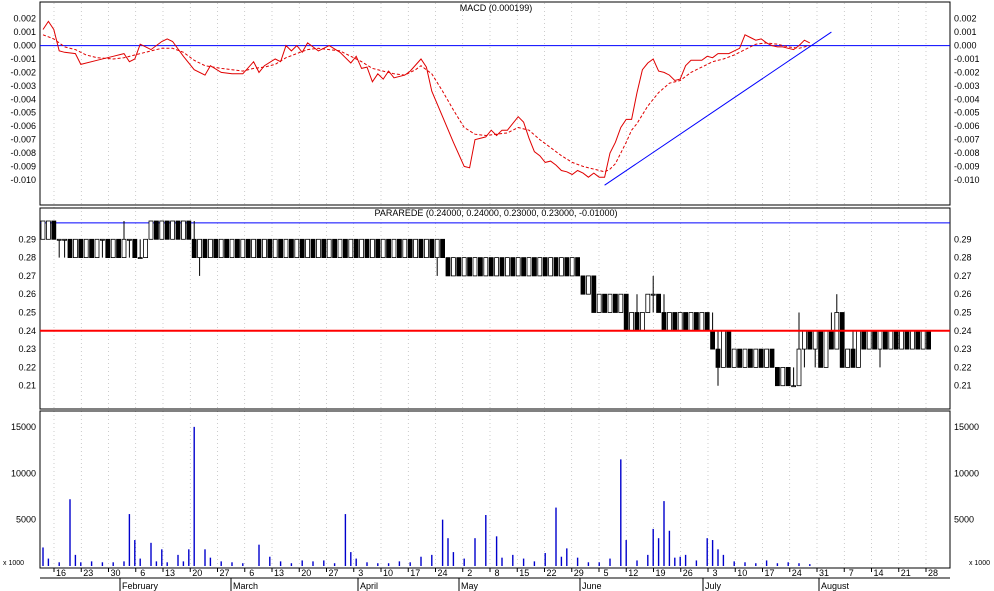 This screenshot has width=994, height=591. What do you see at coordinates (965, 19) in the screenshot?
I see `macd-y-tick-right: 0.002` at bounding box center [965, 19].